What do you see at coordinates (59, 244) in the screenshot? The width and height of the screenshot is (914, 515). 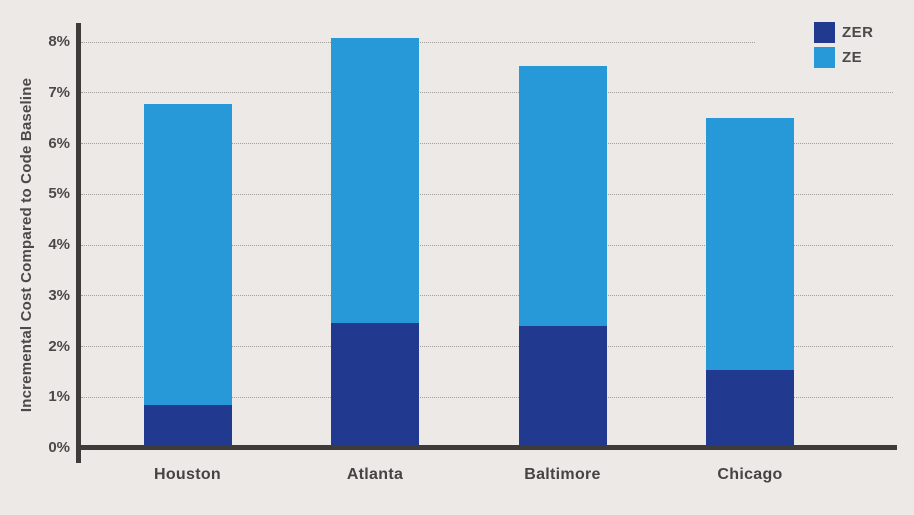 I see `y-tick-label: 4%` at bounding box center [59, 244].